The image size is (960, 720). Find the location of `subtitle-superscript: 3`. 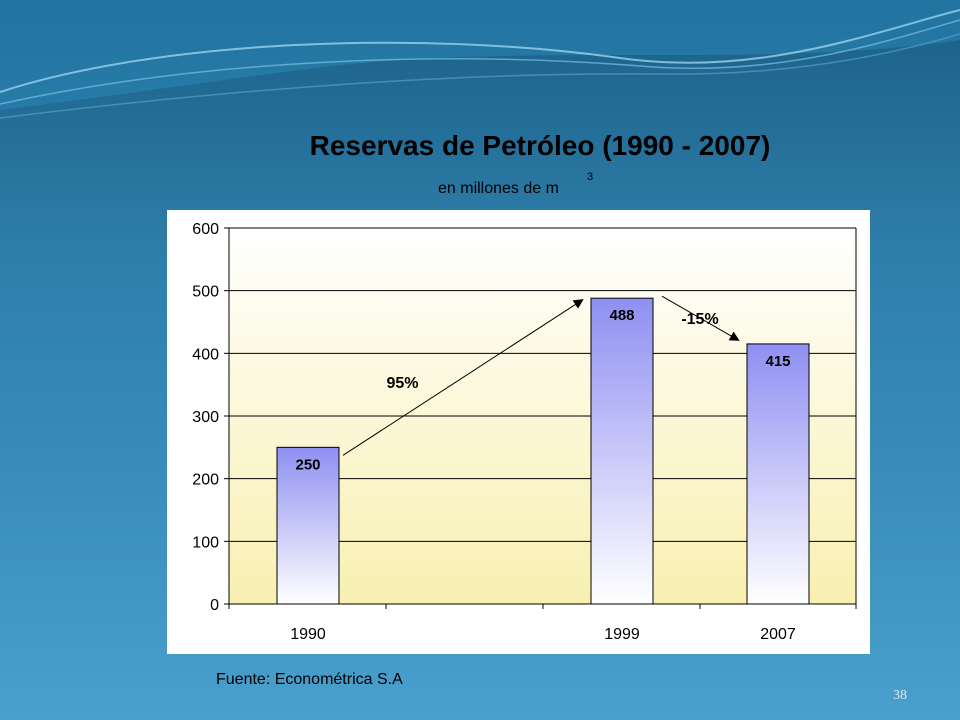

subtitle-superscript: 3 is located at coordinates (590, 177).